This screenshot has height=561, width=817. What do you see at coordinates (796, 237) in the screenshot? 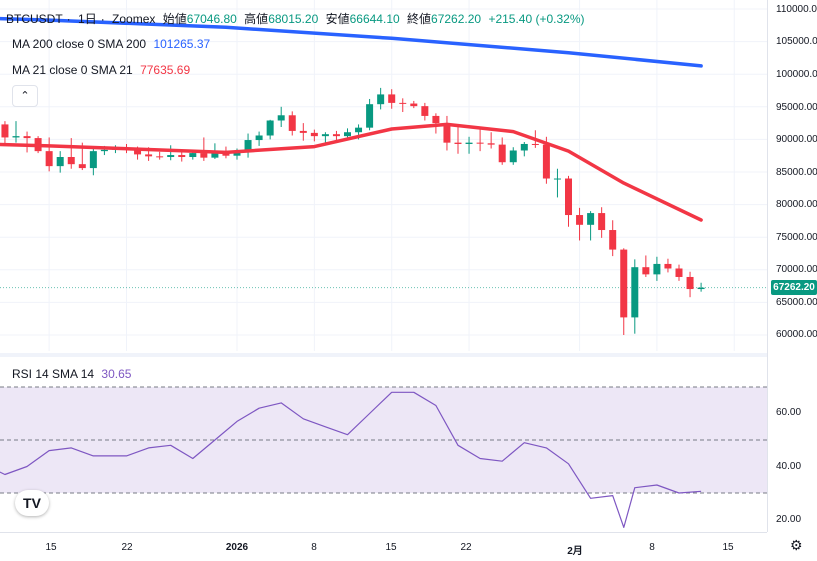
I see `price-tick: 75000.00` at bounding box center [796, 237].